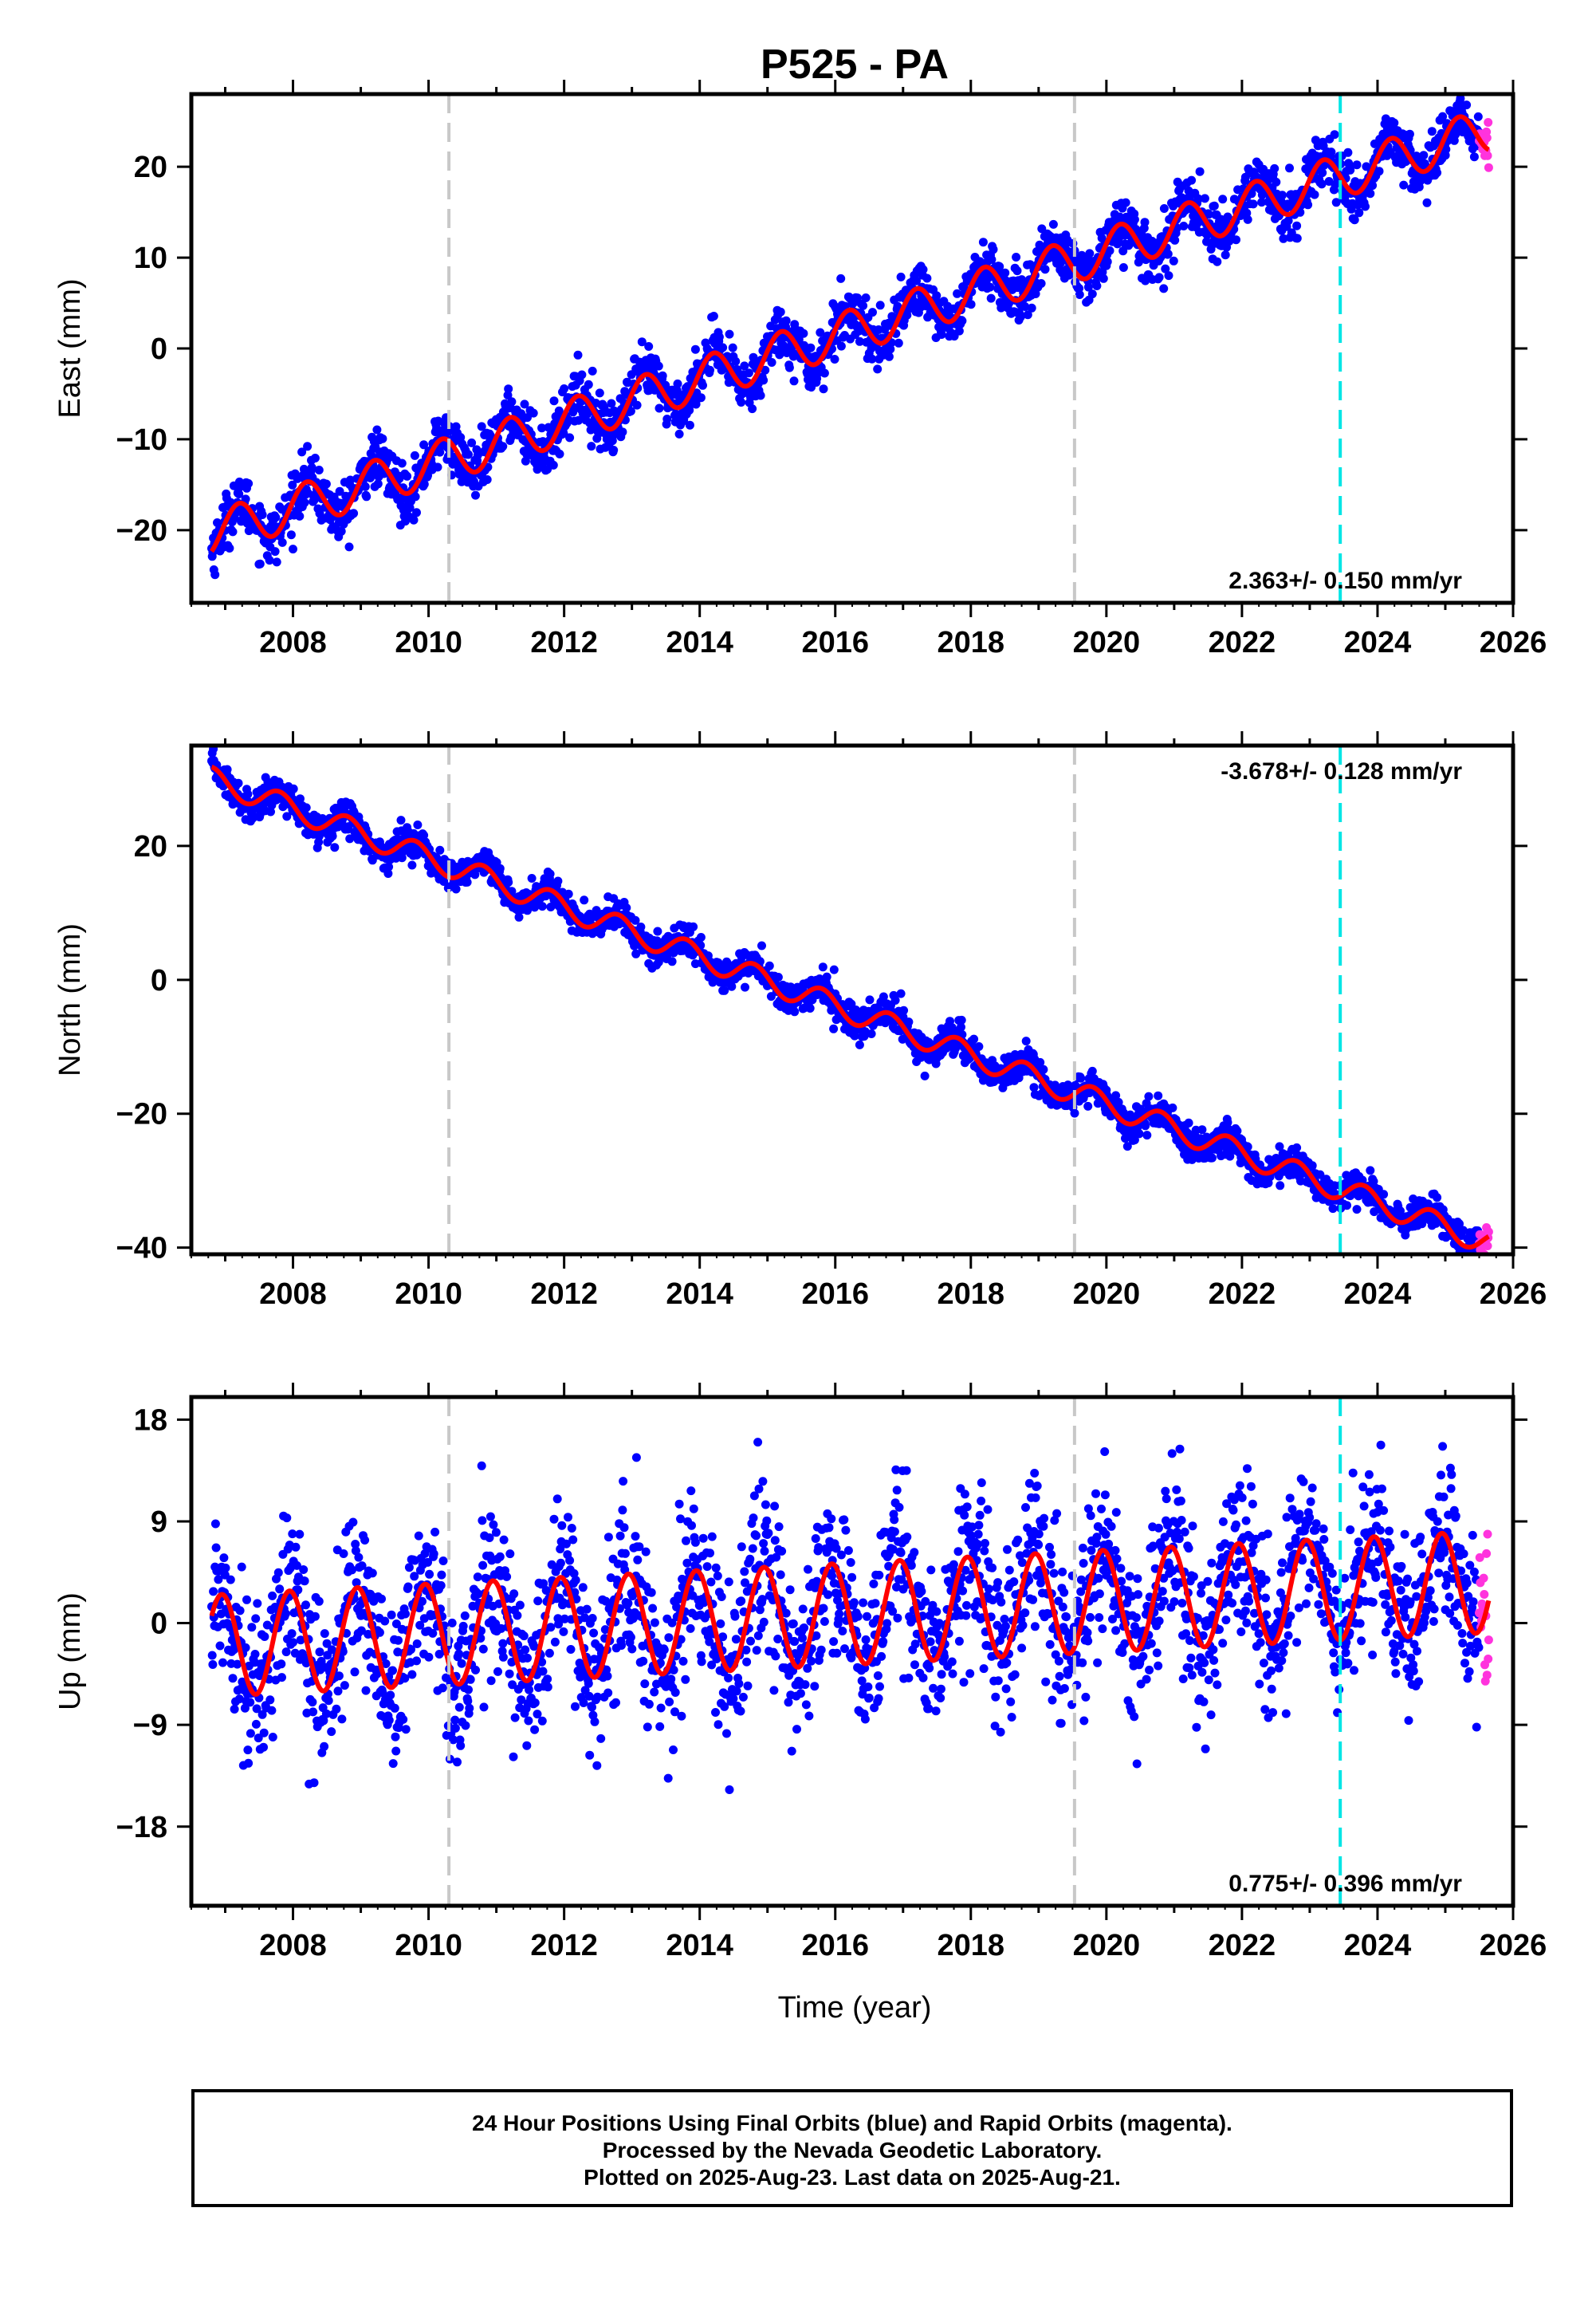 The image size is (1596, 2314). Describe the element at coordinates (971, 642) in the screenshot. I see `x-tick-label: 2018` at that location.